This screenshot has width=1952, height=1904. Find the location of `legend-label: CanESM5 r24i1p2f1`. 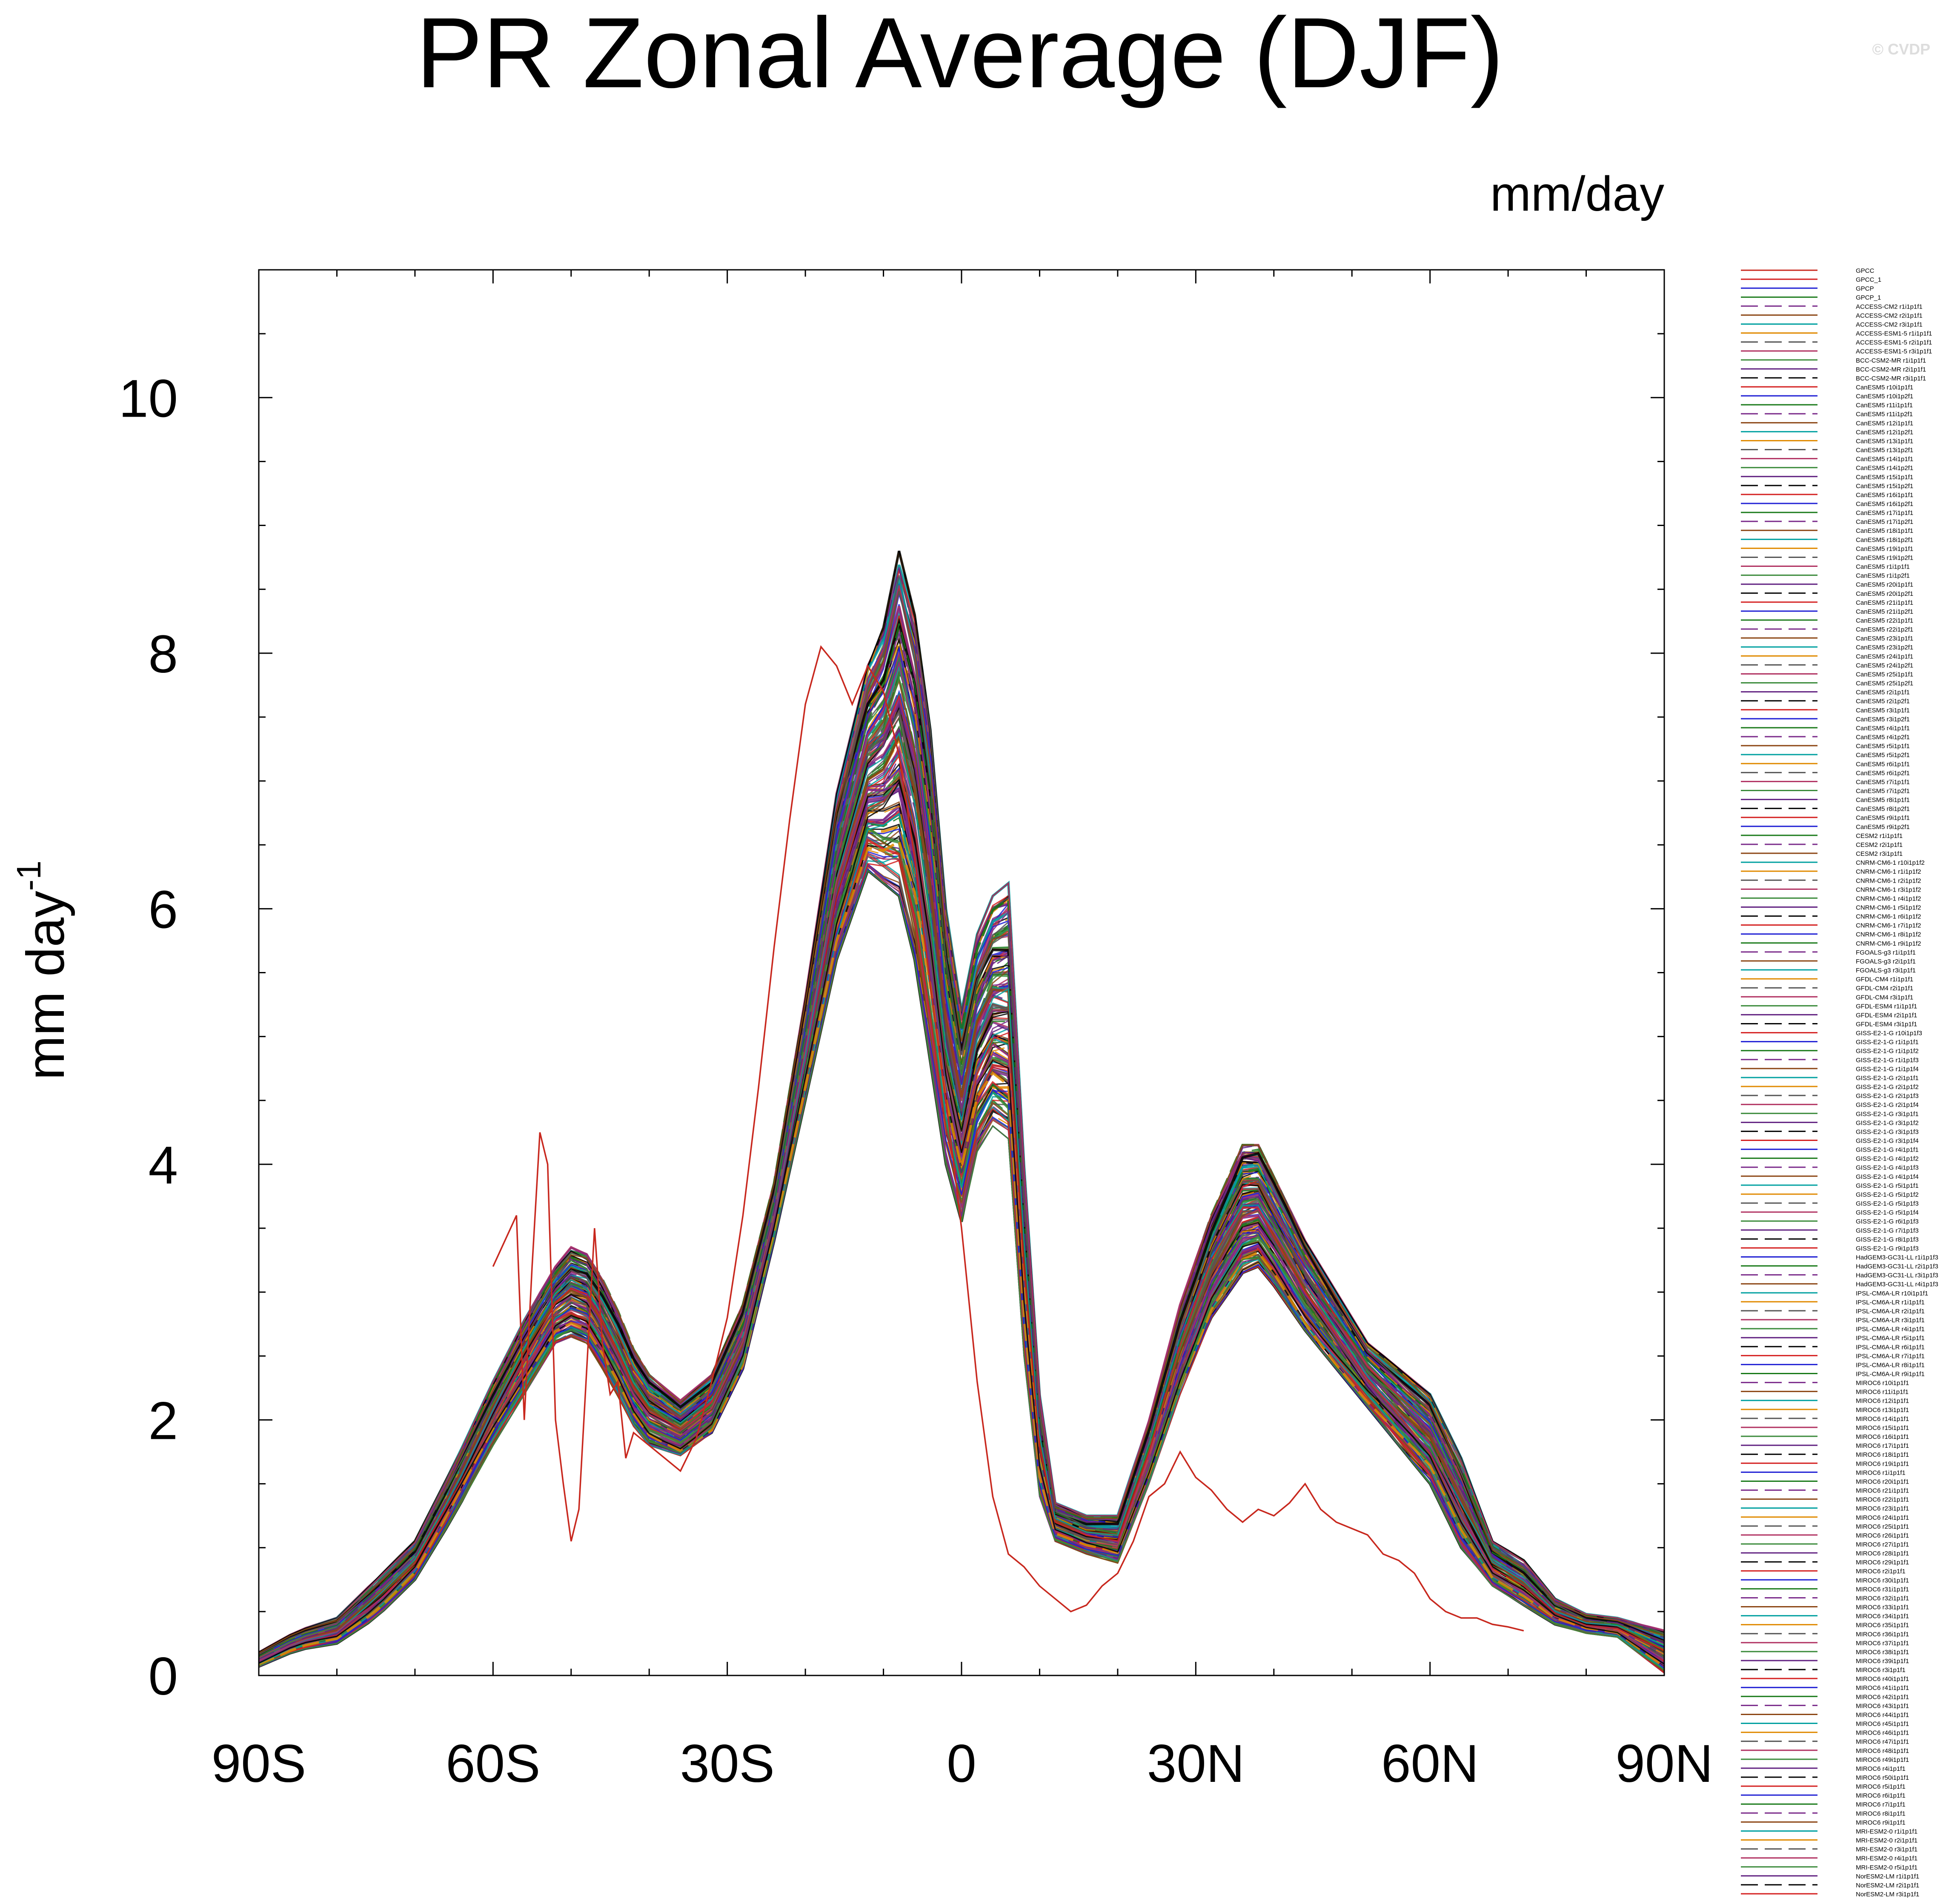

legend-label: CanESM5 r24i1p2f1 is located at coordinates (1884, 665).